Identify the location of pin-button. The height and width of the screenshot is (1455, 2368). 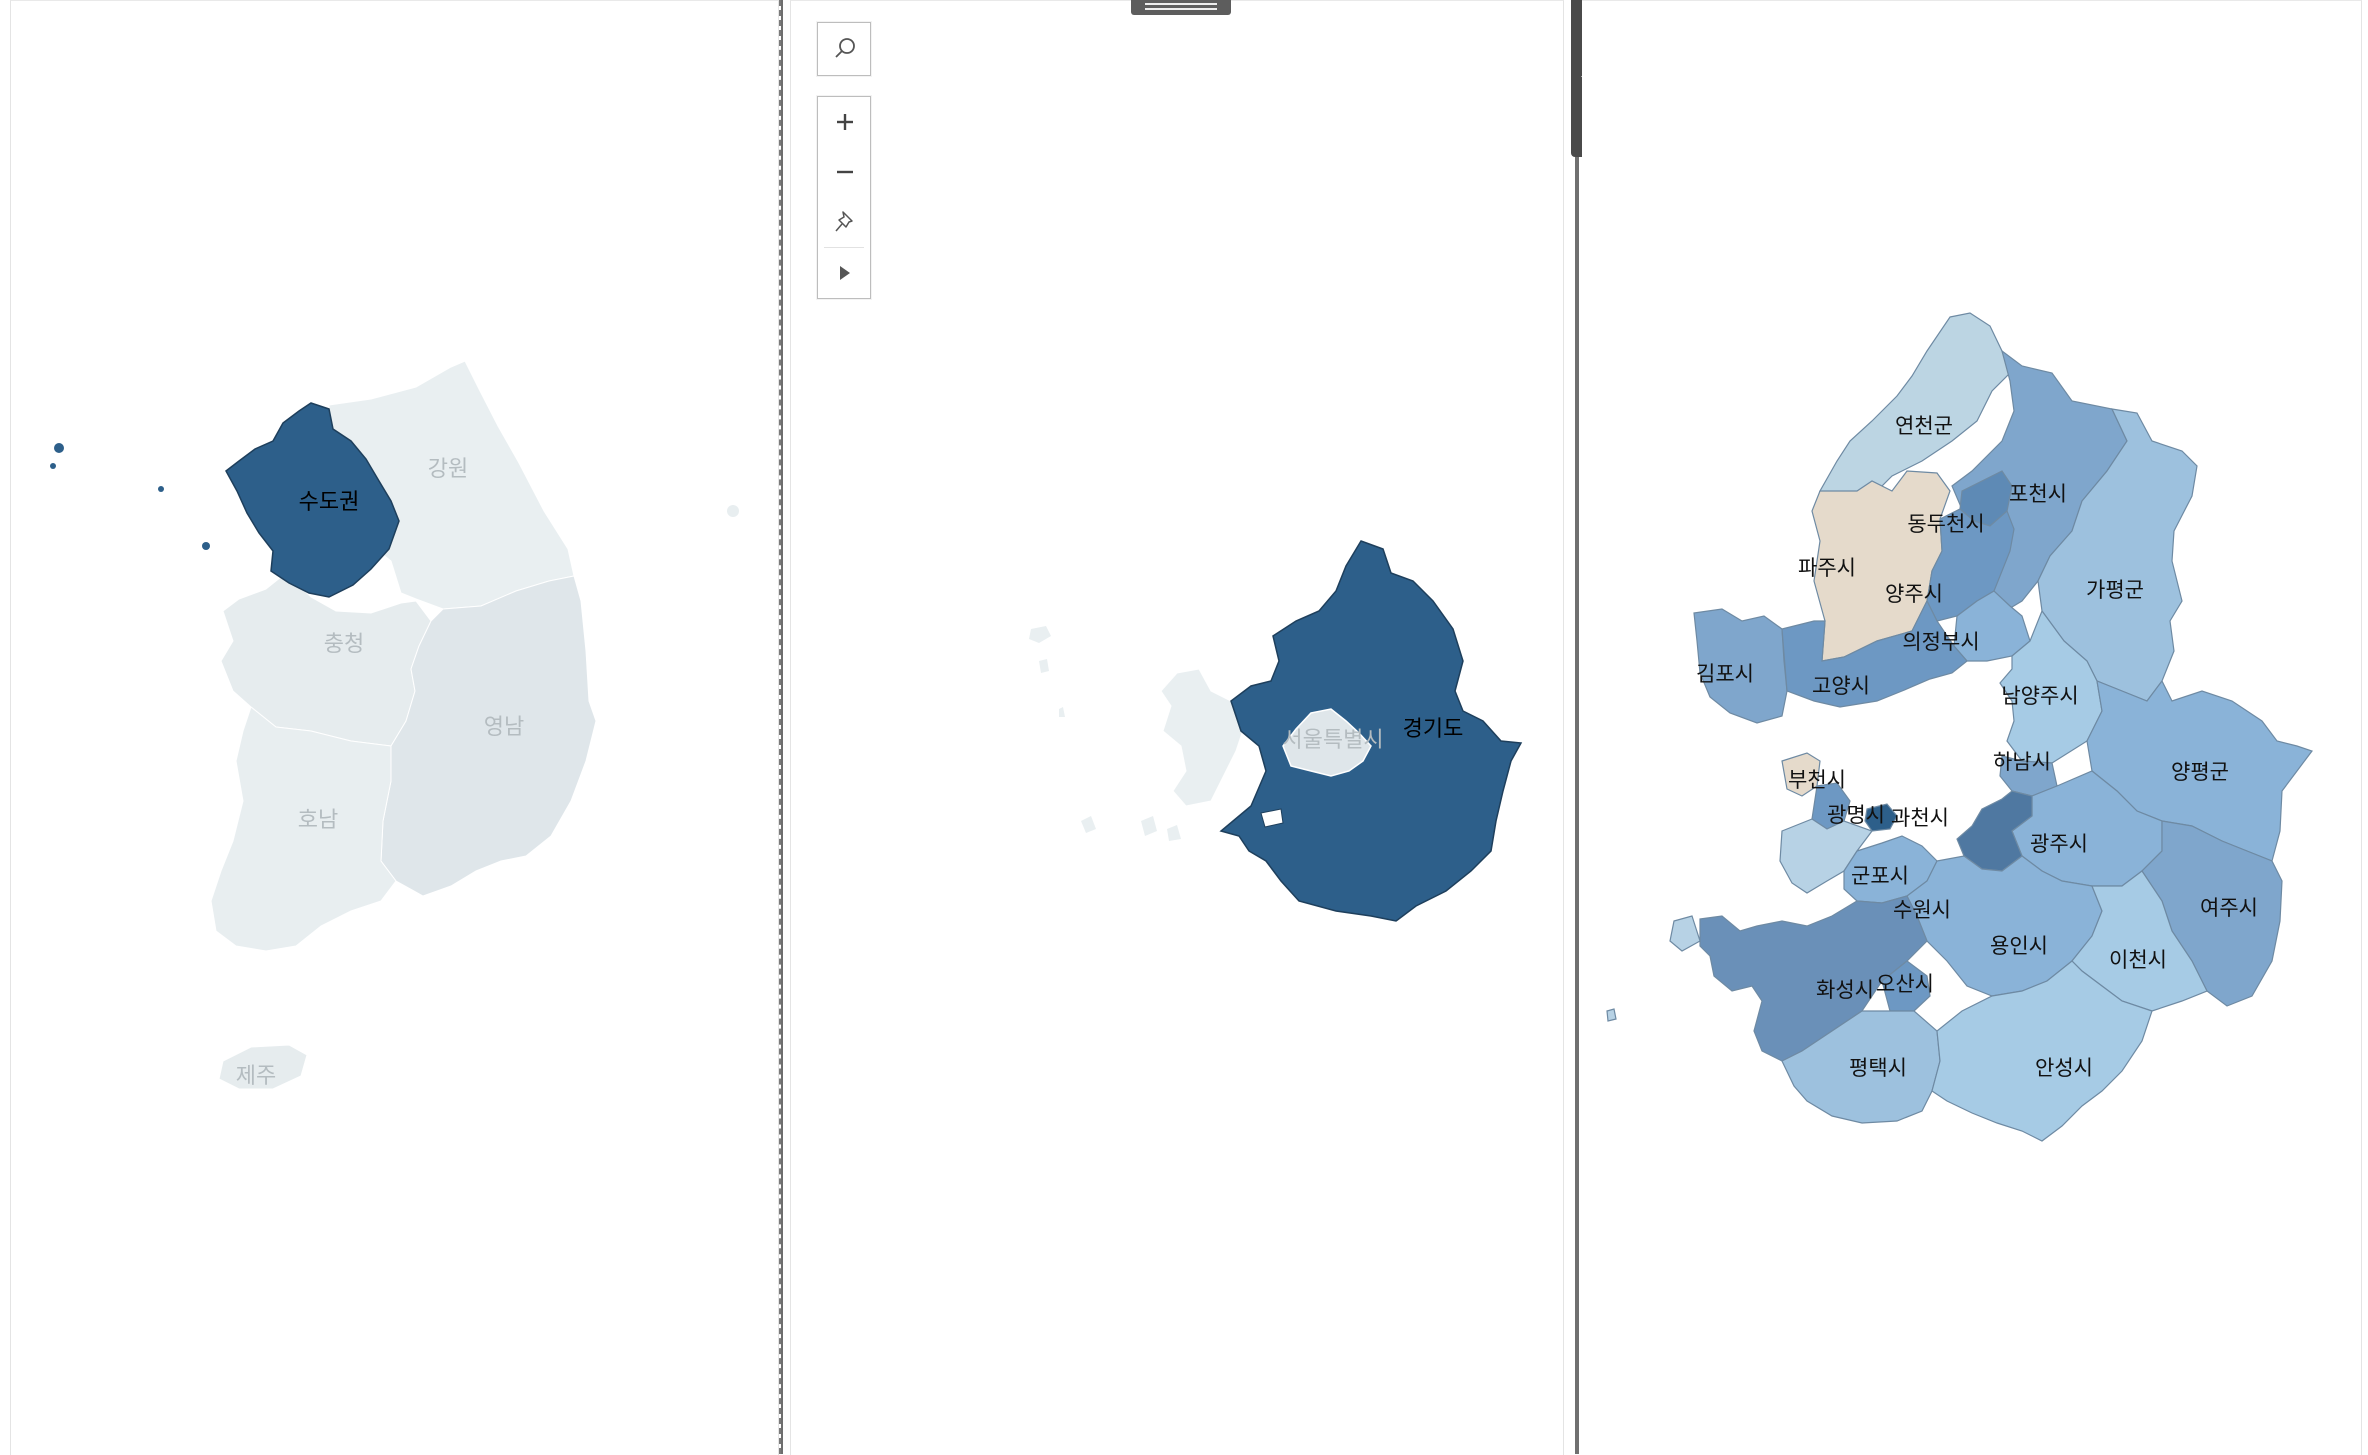
(845, 222).